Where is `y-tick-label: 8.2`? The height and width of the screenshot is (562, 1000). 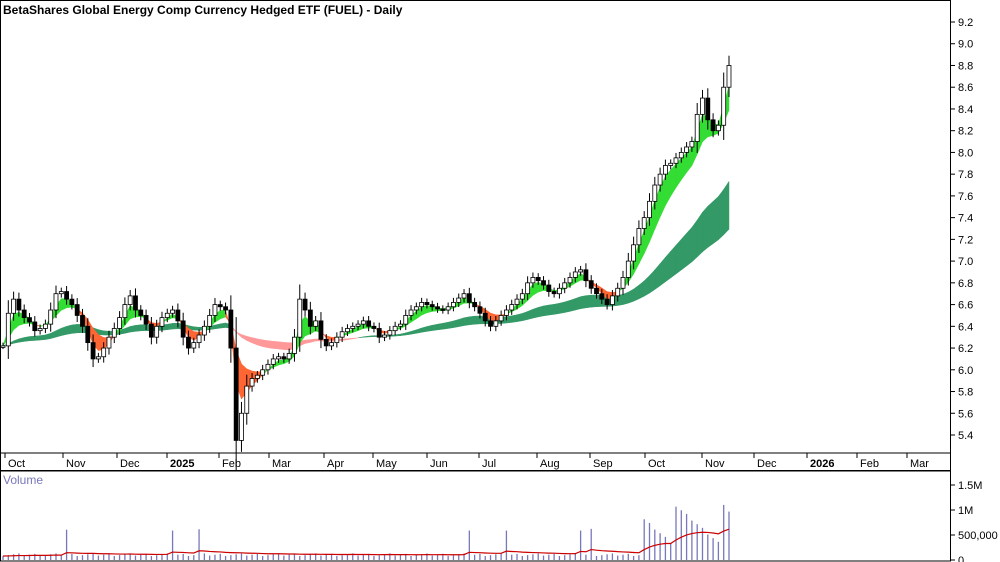 y-tick-label: 8.2 is located at coordinates (965, 132).